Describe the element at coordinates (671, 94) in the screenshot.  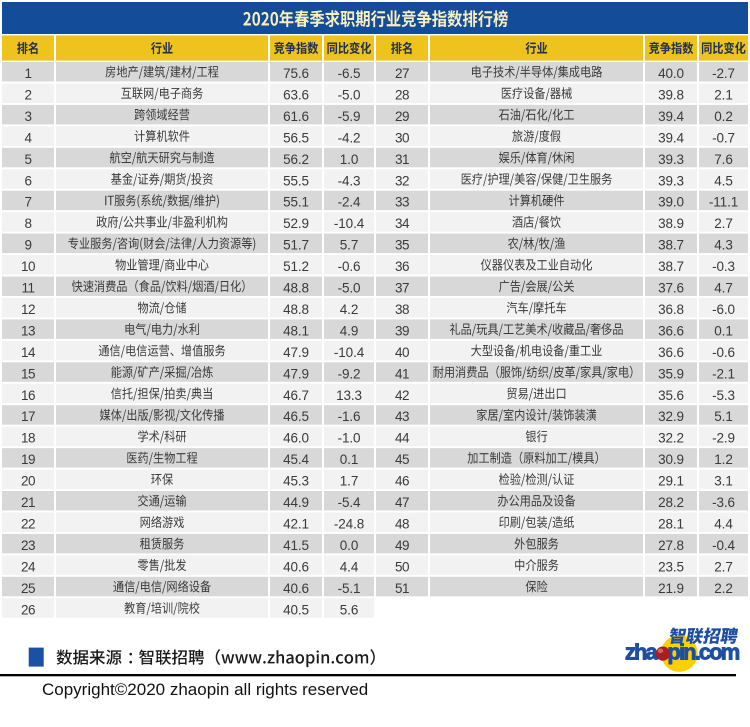
I see `svg-text: 39.8` at that location.